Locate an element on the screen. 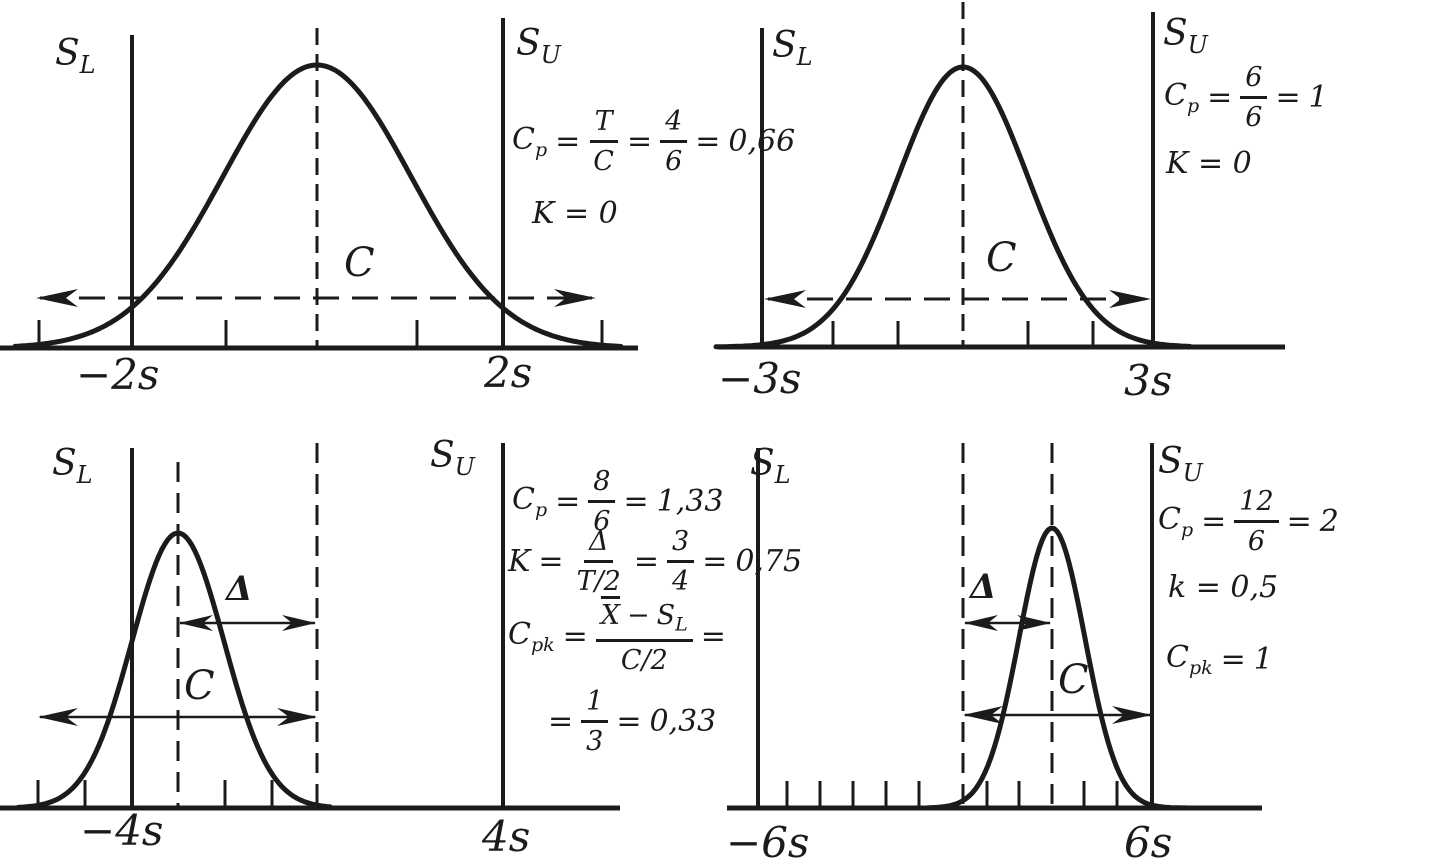 This screenshot has height=865, width=1430. axis-label-right: 4s is located at coordinates (506, 836).